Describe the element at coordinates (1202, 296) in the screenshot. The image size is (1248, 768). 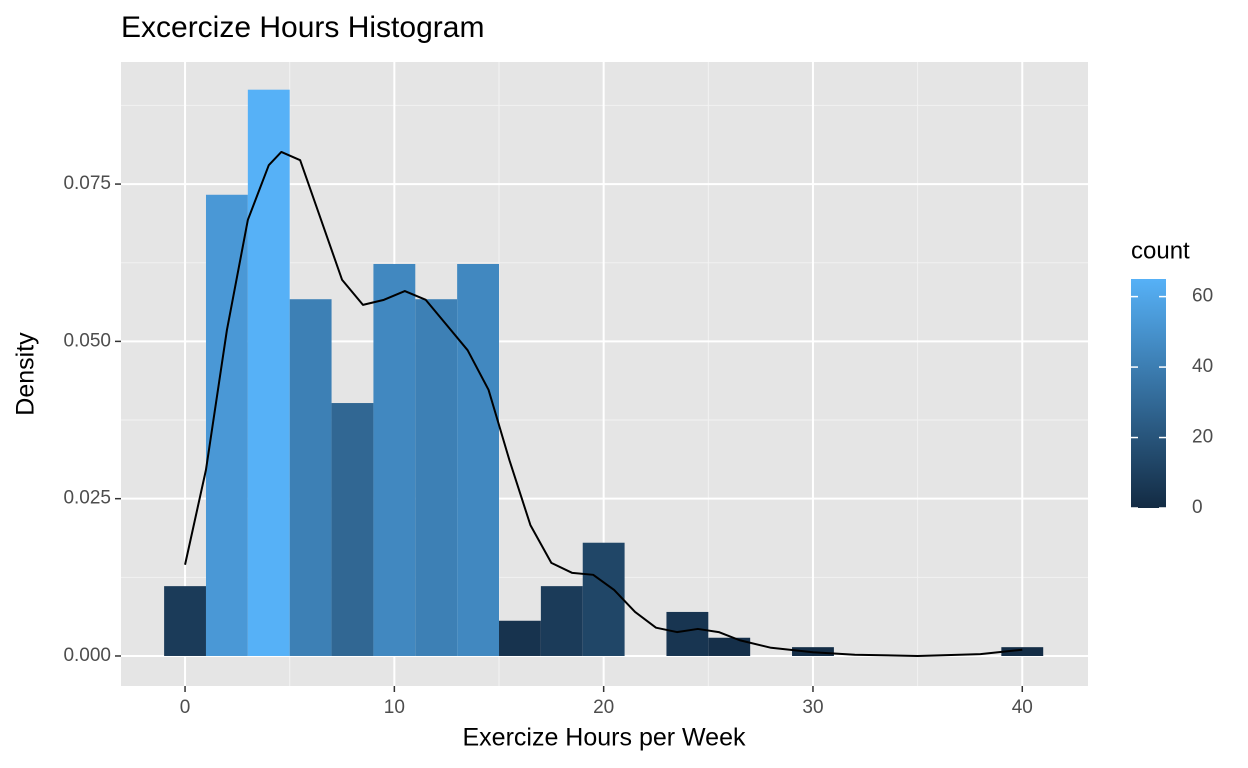
I see `colorbar-label: 60` at that location.